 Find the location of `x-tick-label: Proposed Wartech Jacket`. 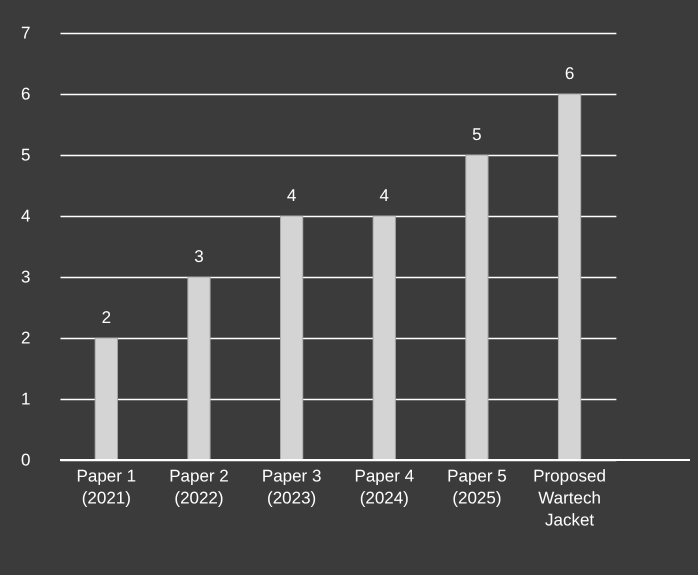

x-tick-label: Proposed Wartech Jacket is located at coordinates (569, 498).